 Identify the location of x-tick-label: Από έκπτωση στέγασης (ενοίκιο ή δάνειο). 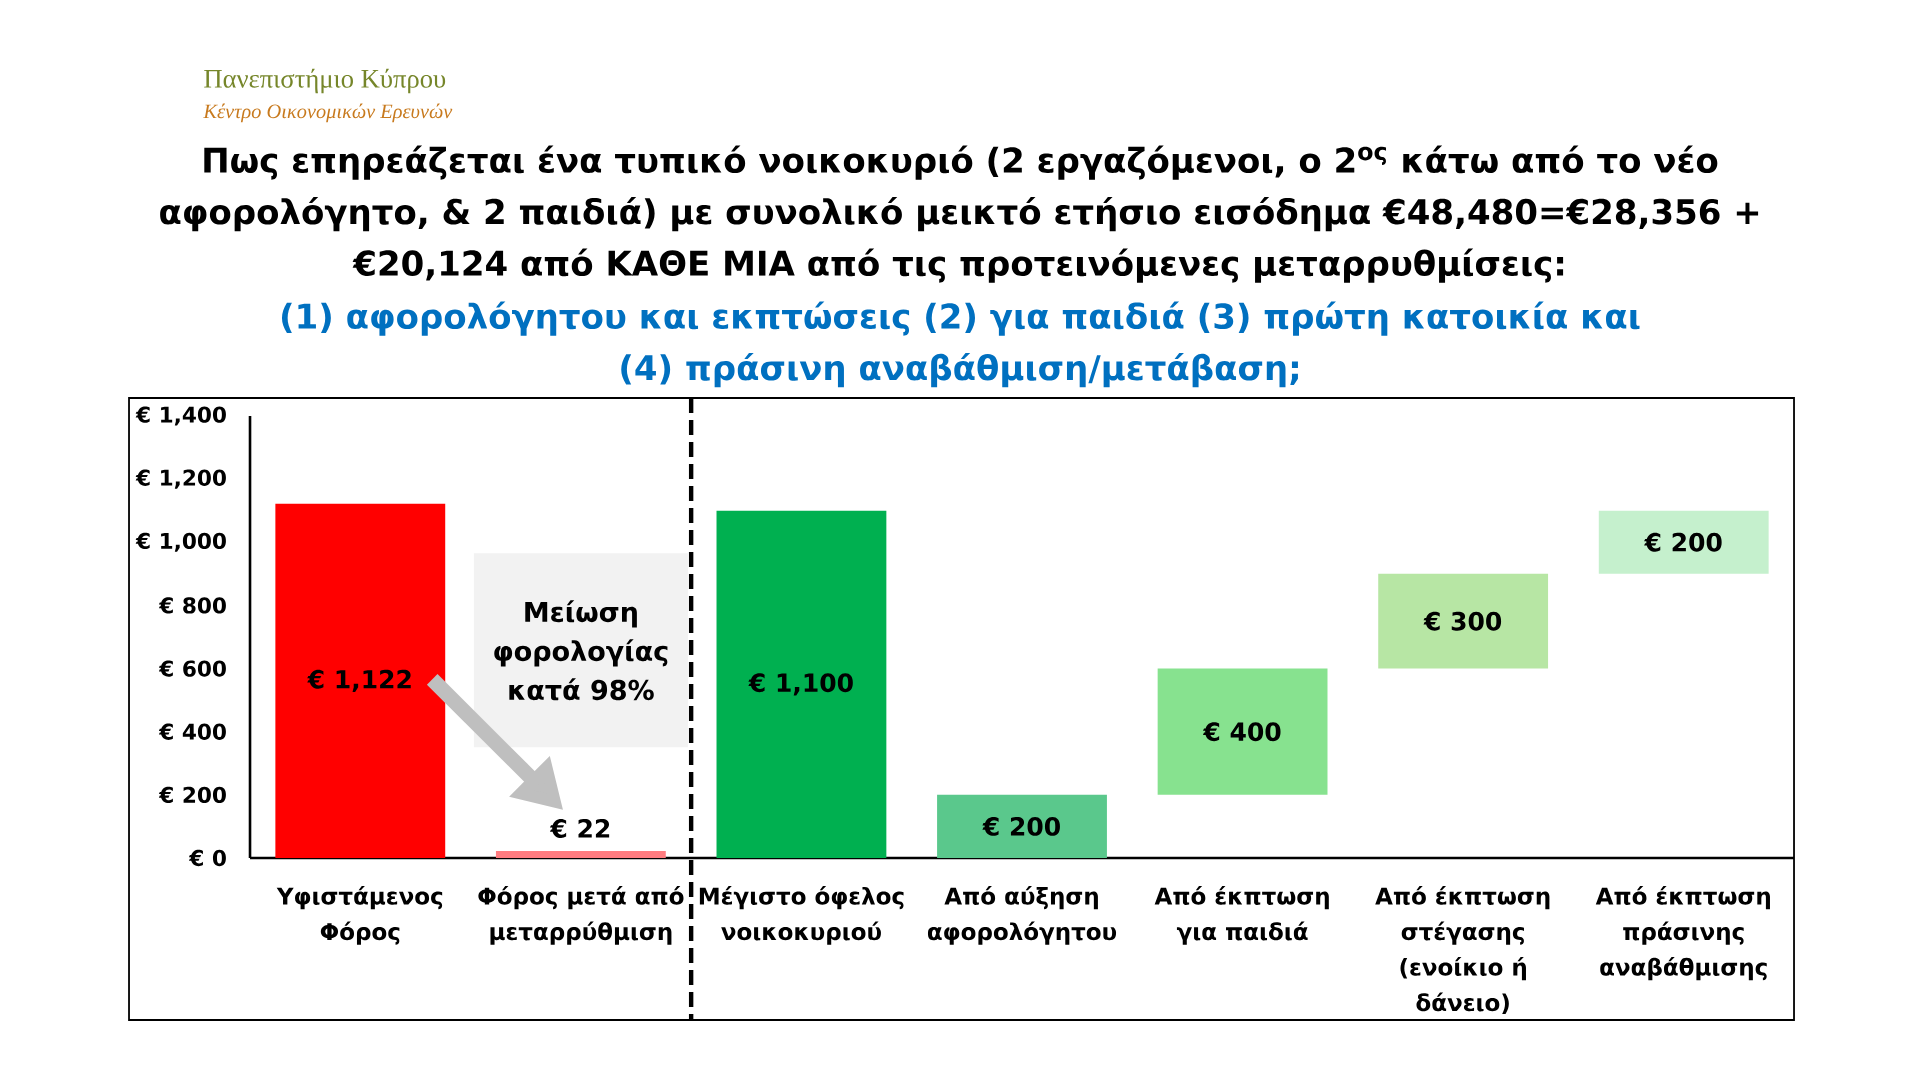
(1462, 950).